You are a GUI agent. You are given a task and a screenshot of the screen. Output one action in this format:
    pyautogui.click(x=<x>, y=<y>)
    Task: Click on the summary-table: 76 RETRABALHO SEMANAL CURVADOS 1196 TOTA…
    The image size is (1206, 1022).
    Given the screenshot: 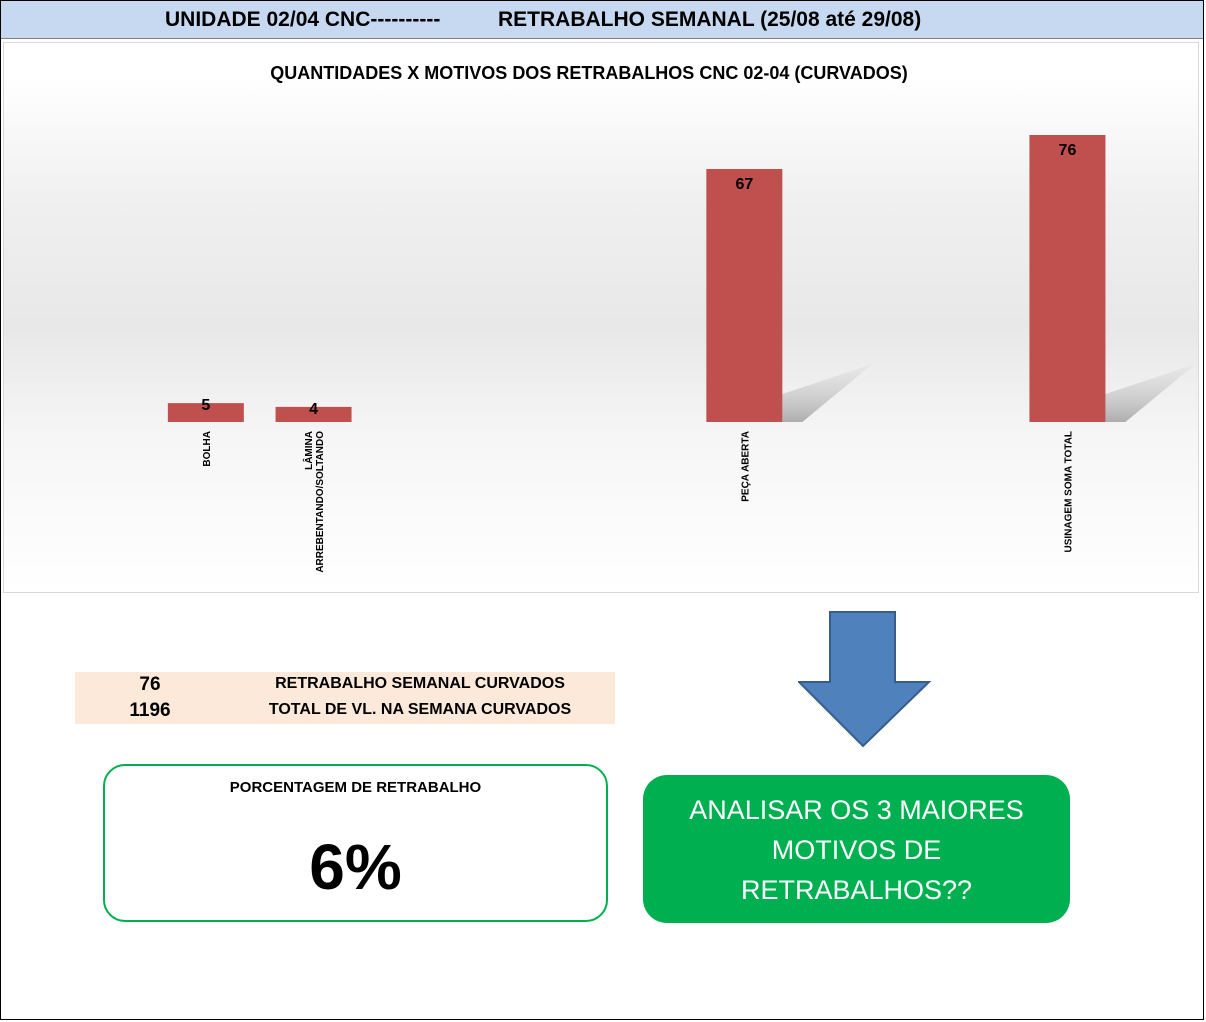 What is the action you would take?
    pyautogui.click(x=345, y=698)
    